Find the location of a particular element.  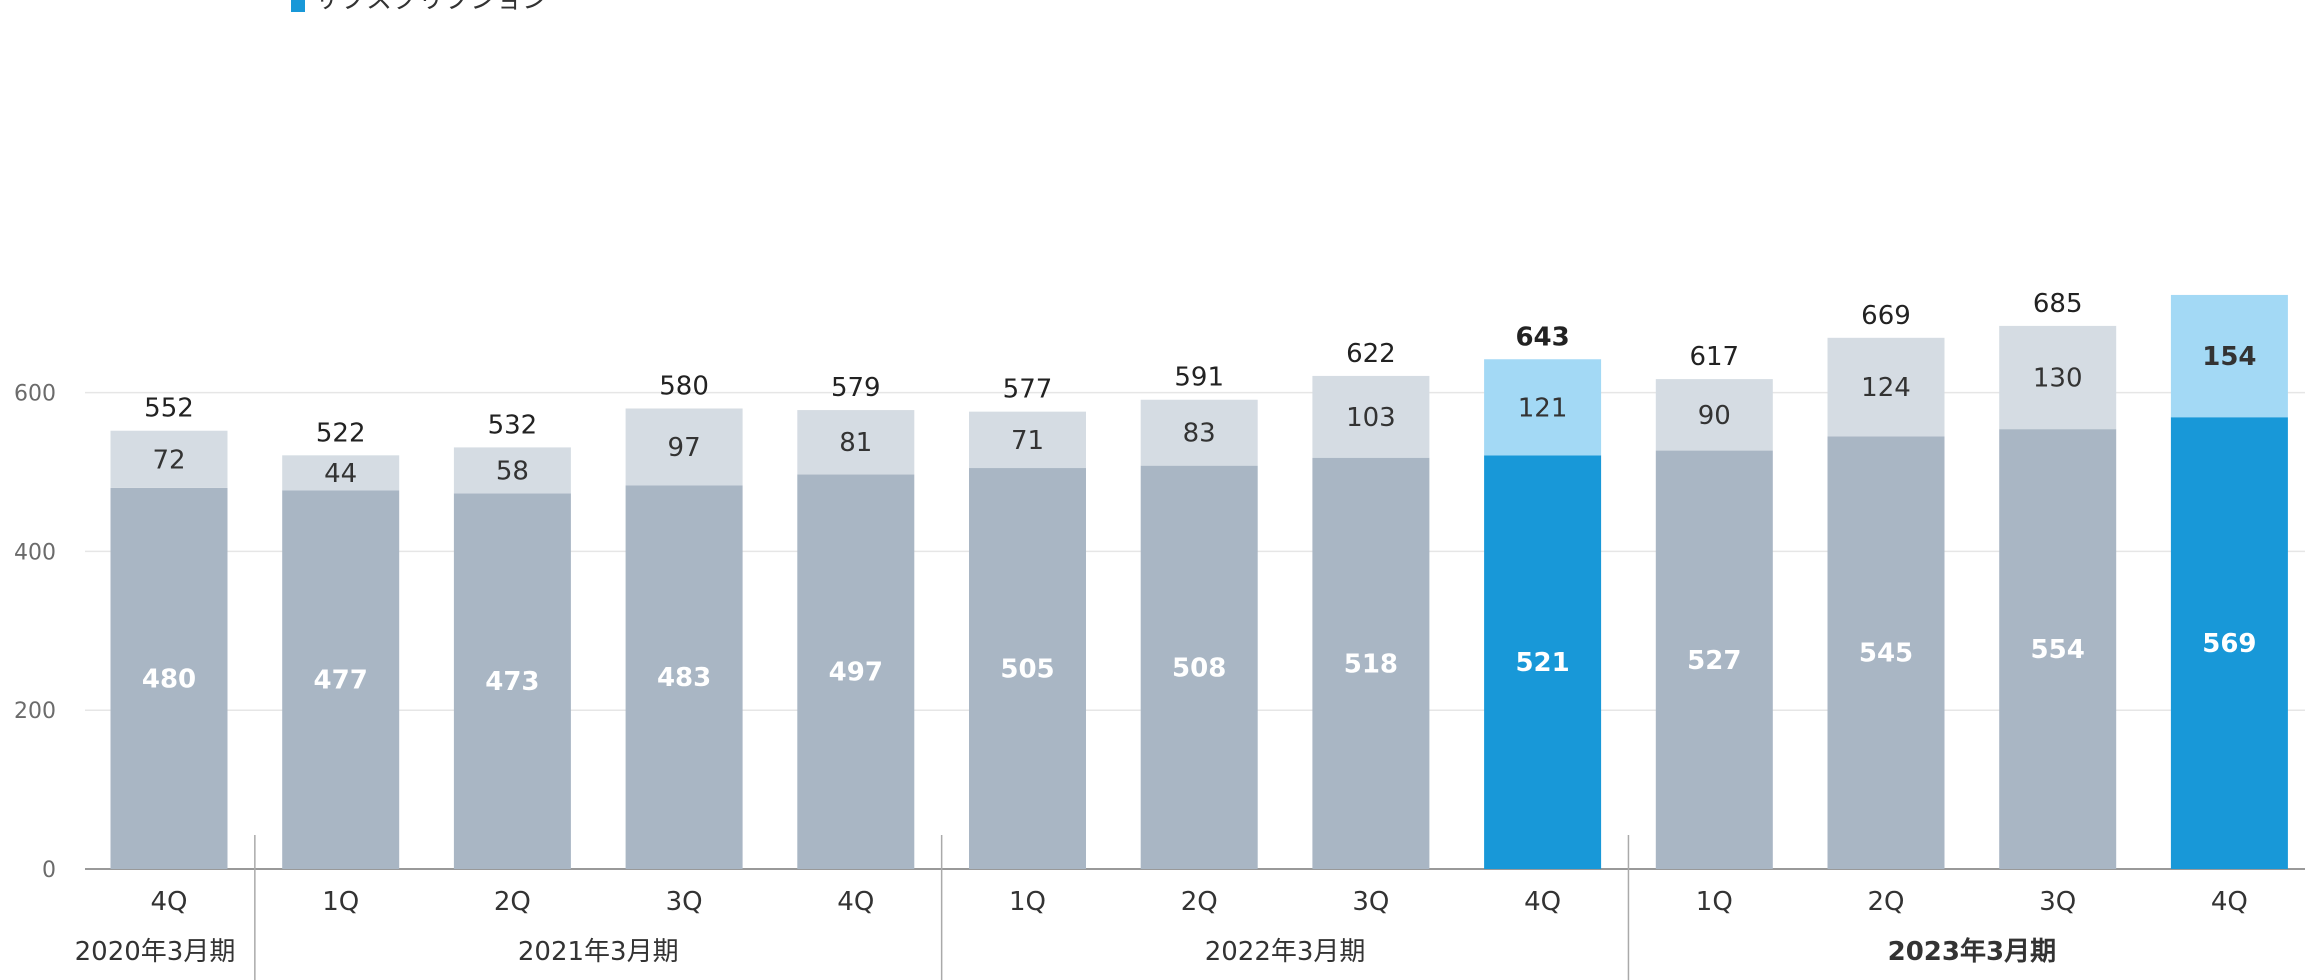

y-tick-label: 600 is located at coordinates (35, 394).